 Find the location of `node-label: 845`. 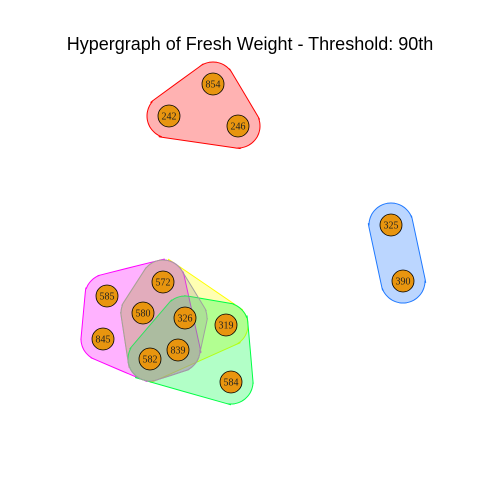

node-label: 845 is located at coordinates (103, 340).